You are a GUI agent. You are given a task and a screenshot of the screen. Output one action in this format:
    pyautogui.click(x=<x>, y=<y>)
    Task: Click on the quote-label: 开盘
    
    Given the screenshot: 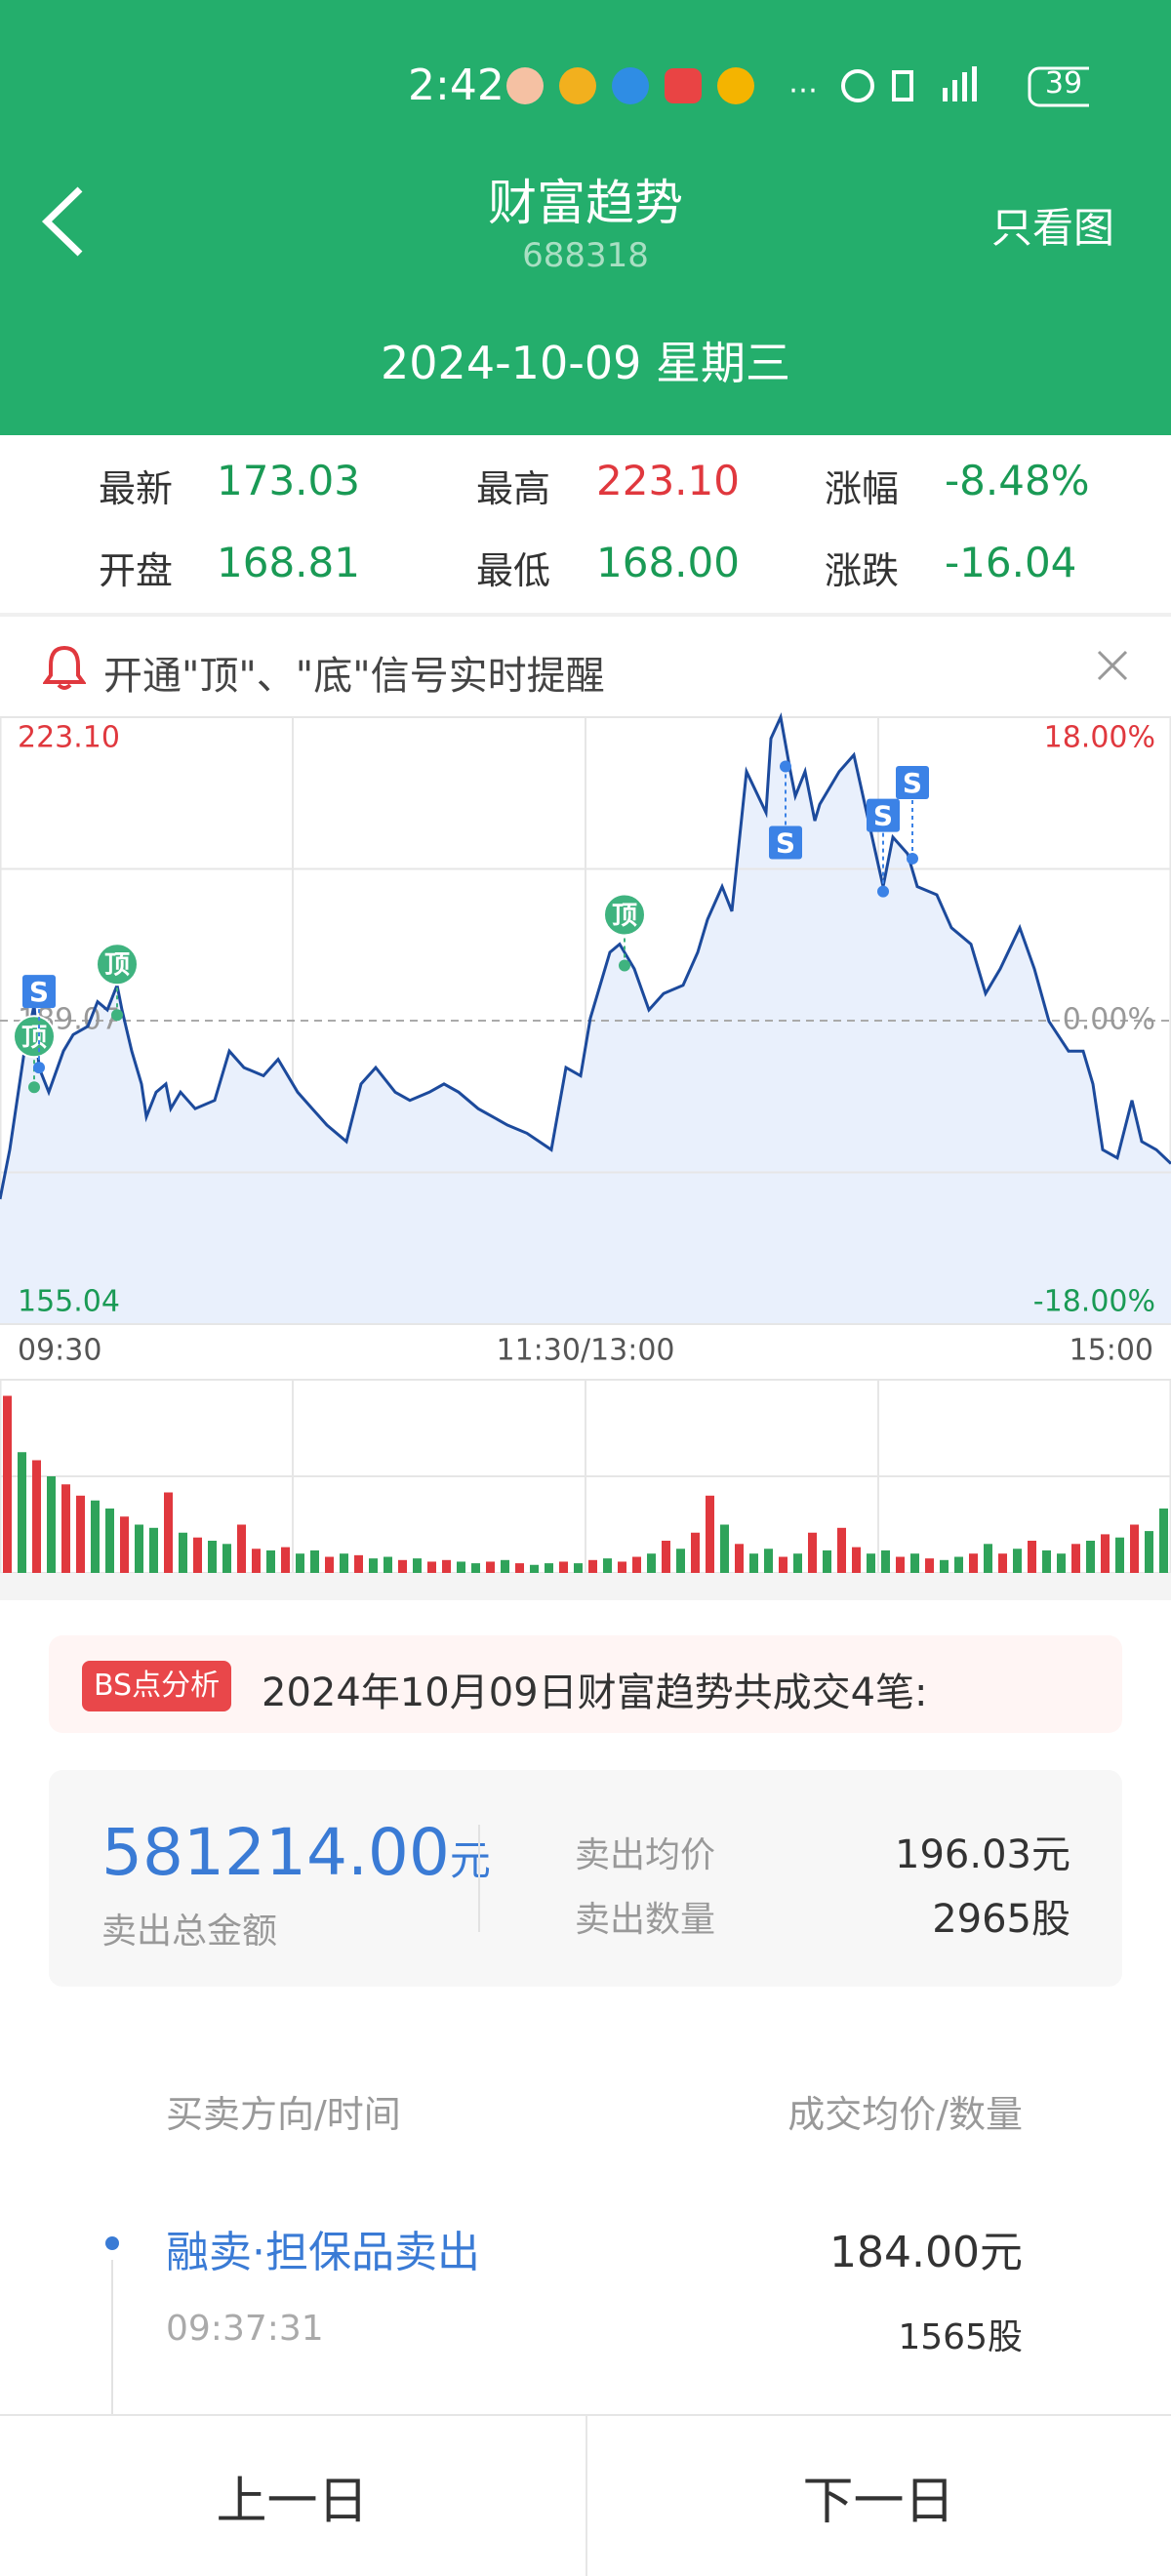 What is the action you would take?
    pyautogui.click(x=136, y=570)
    